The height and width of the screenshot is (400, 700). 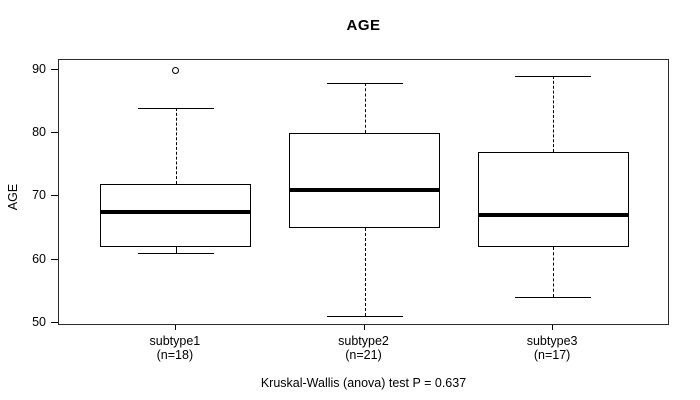 I want to click on y-axis-tick-label: 80, so click(x=39, y=132).